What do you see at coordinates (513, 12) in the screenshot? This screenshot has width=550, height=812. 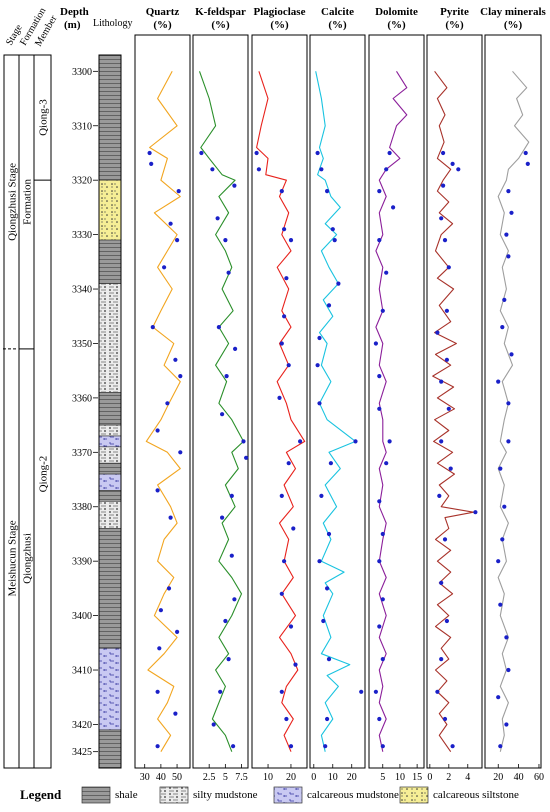 I see `panel-title-clay-minerals: Clay minerals` at bounding box center [513, 12].